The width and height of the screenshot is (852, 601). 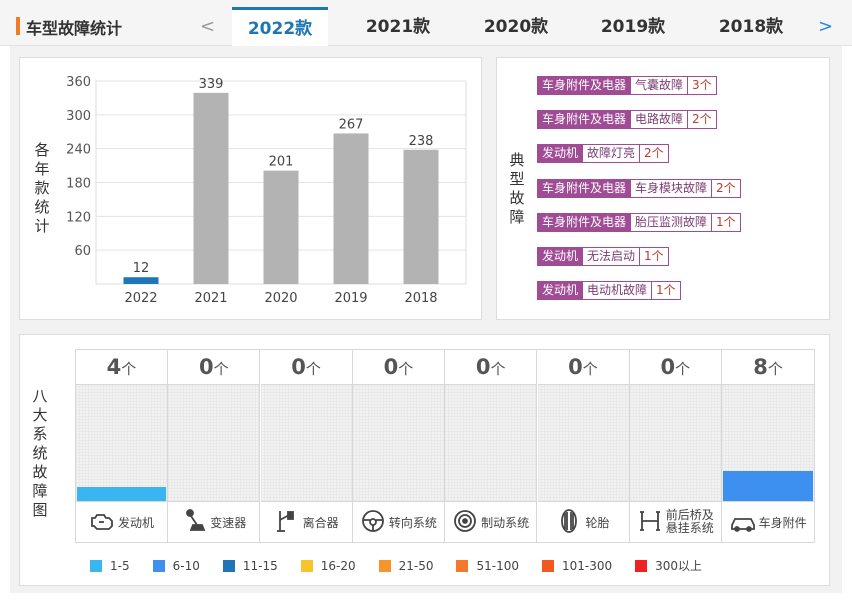 What do you see at coordinates (516, 27) in the screenshot?
I see `tab-2020: 2020款` at bounding box center [516, 27].